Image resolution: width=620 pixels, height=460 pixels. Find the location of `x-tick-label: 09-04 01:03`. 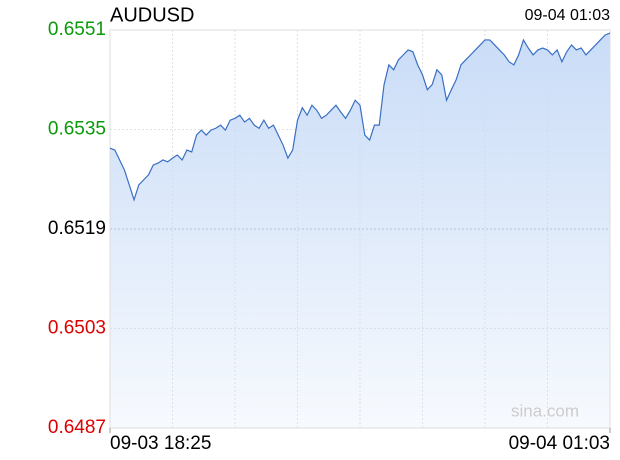

x-tick-label: 09-04 01:03 is located at coordinates (559, 443).